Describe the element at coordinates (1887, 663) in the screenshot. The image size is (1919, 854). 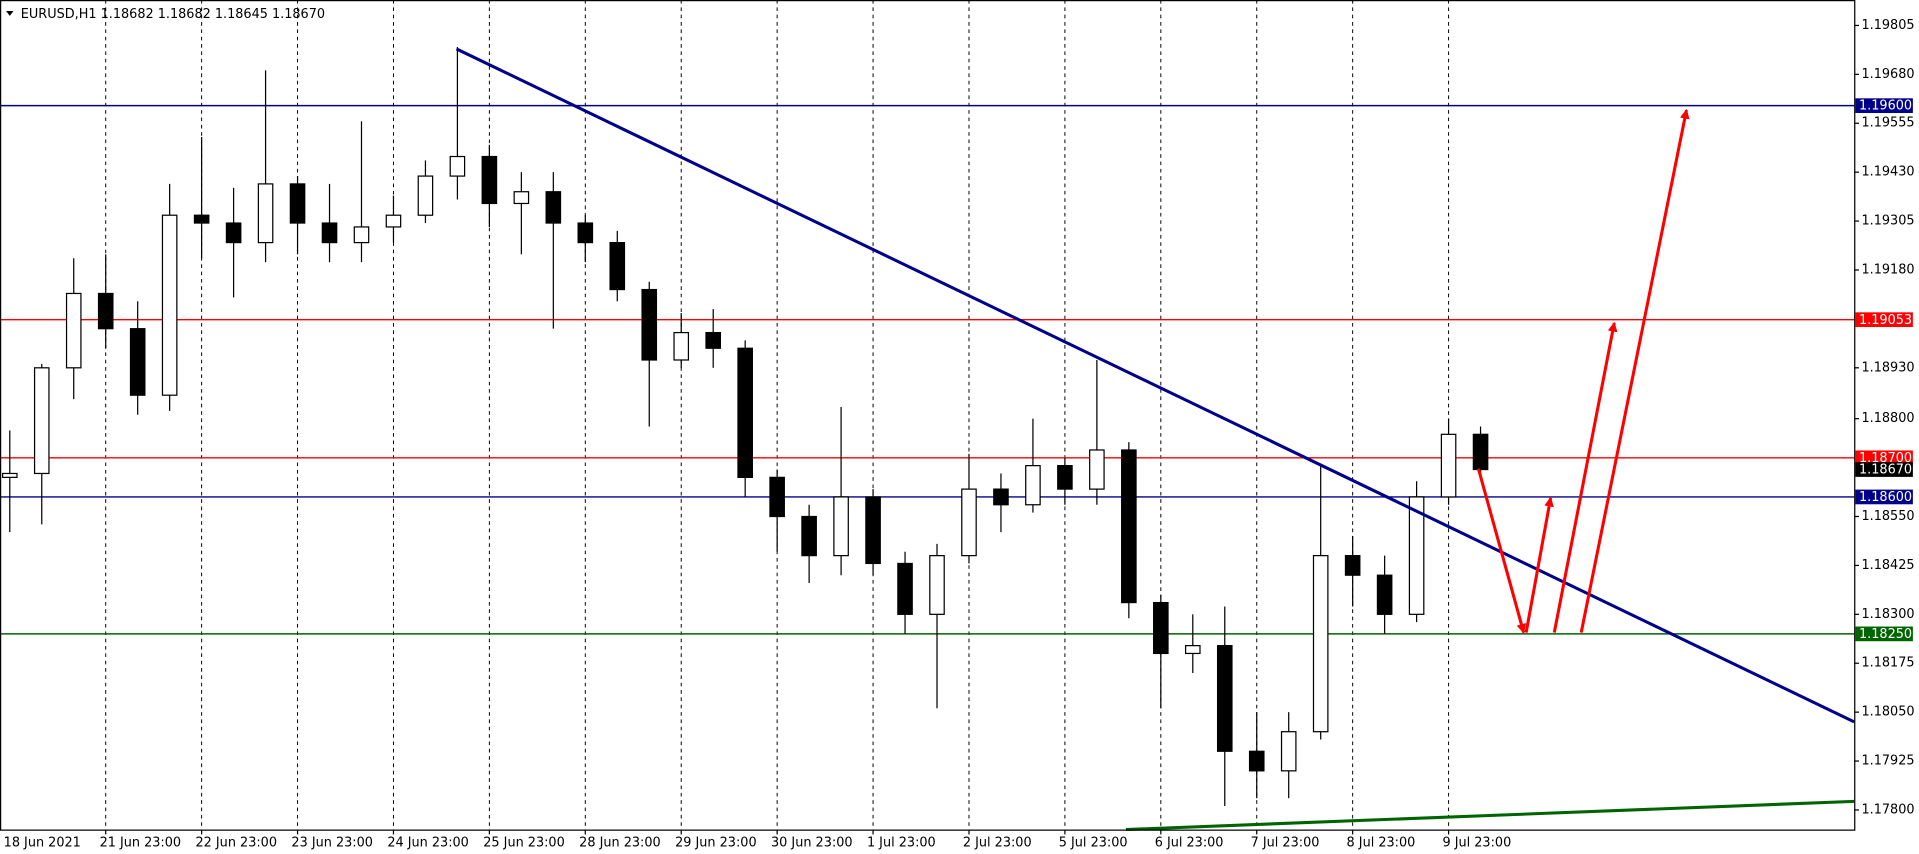
I see `y-tick-label: 1.18175` at that location.